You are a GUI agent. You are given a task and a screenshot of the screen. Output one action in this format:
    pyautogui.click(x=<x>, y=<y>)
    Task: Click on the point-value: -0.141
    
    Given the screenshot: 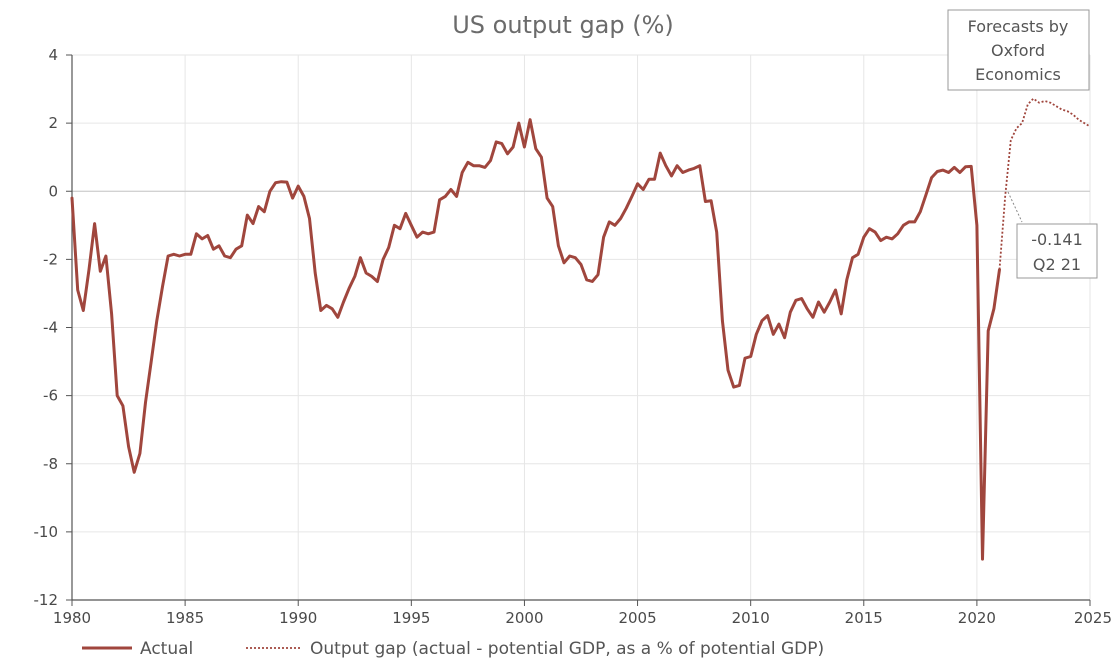 What is the action you would take?
    pyautogui.click(x=1057, y=239)
    